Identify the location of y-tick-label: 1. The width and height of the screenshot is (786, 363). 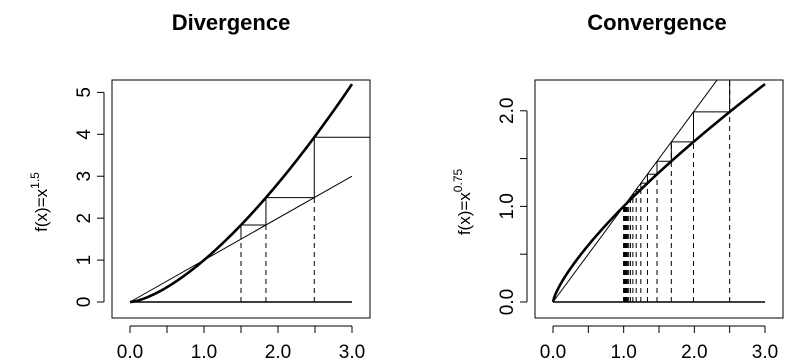
(84, 260).